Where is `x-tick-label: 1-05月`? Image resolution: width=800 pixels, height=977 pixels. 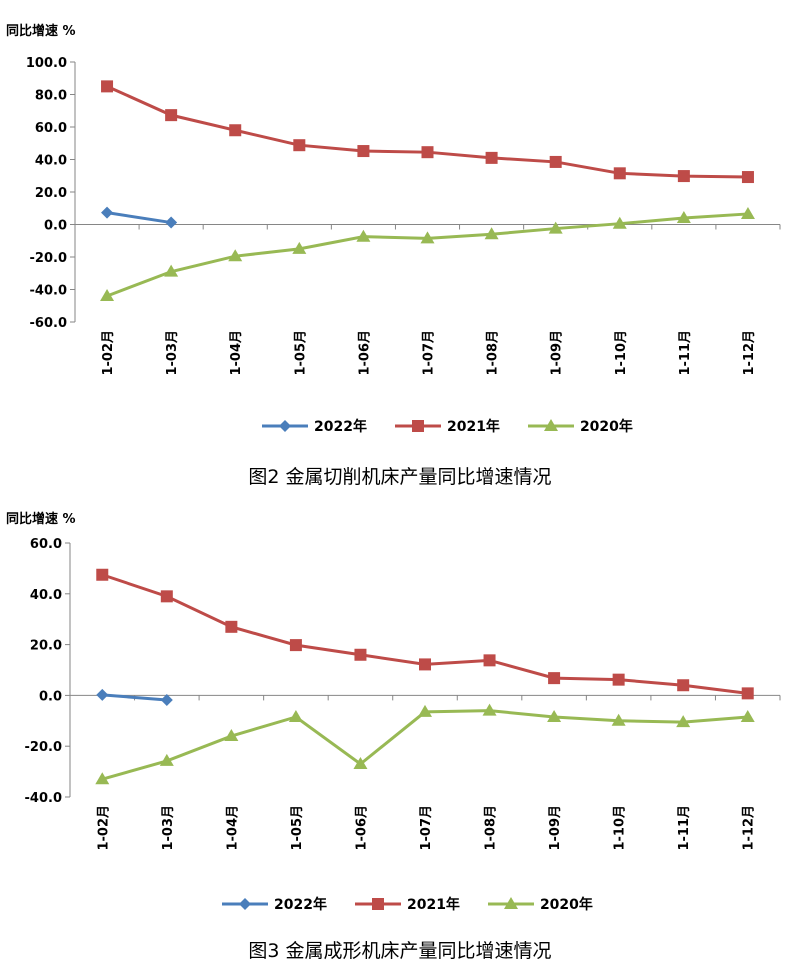
x-tick-label: 1-05月 is located at coordinates (297, 828).